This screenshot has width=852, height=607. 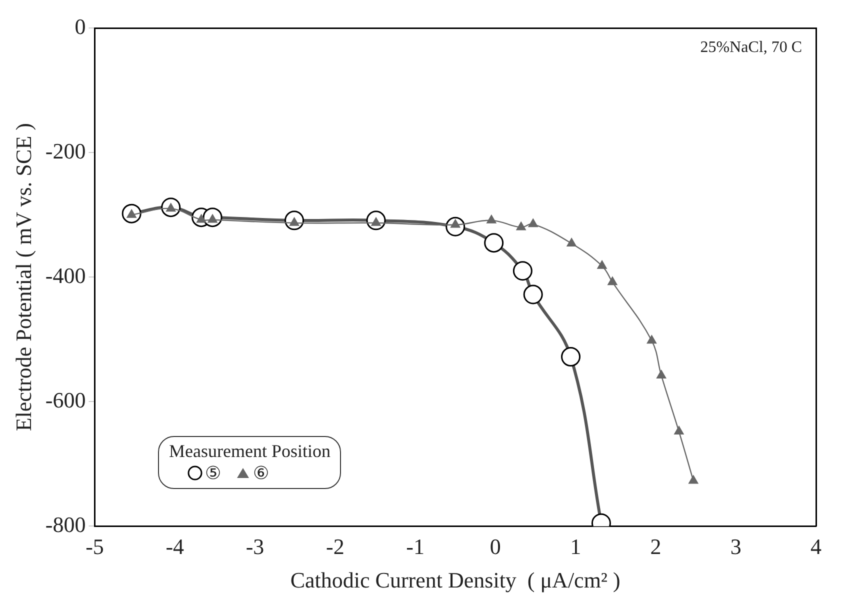 What do you see at coordinates (65, 151) in the screenshot?
I see `y-tick-label: -200` at bounding box center [65, 151].